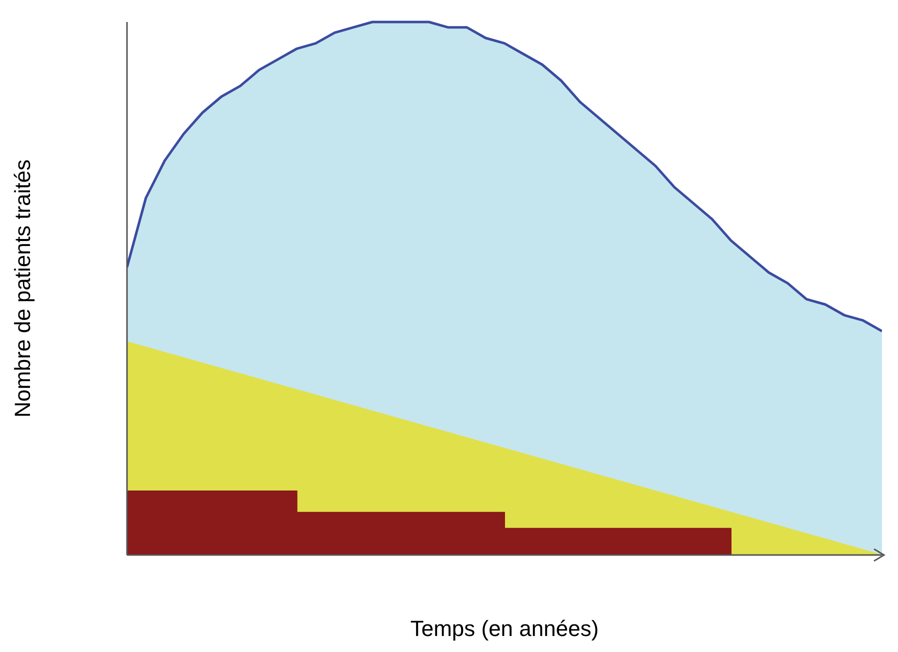  I want to click on x-axis-title: Temps (en années), so click(504, 628).